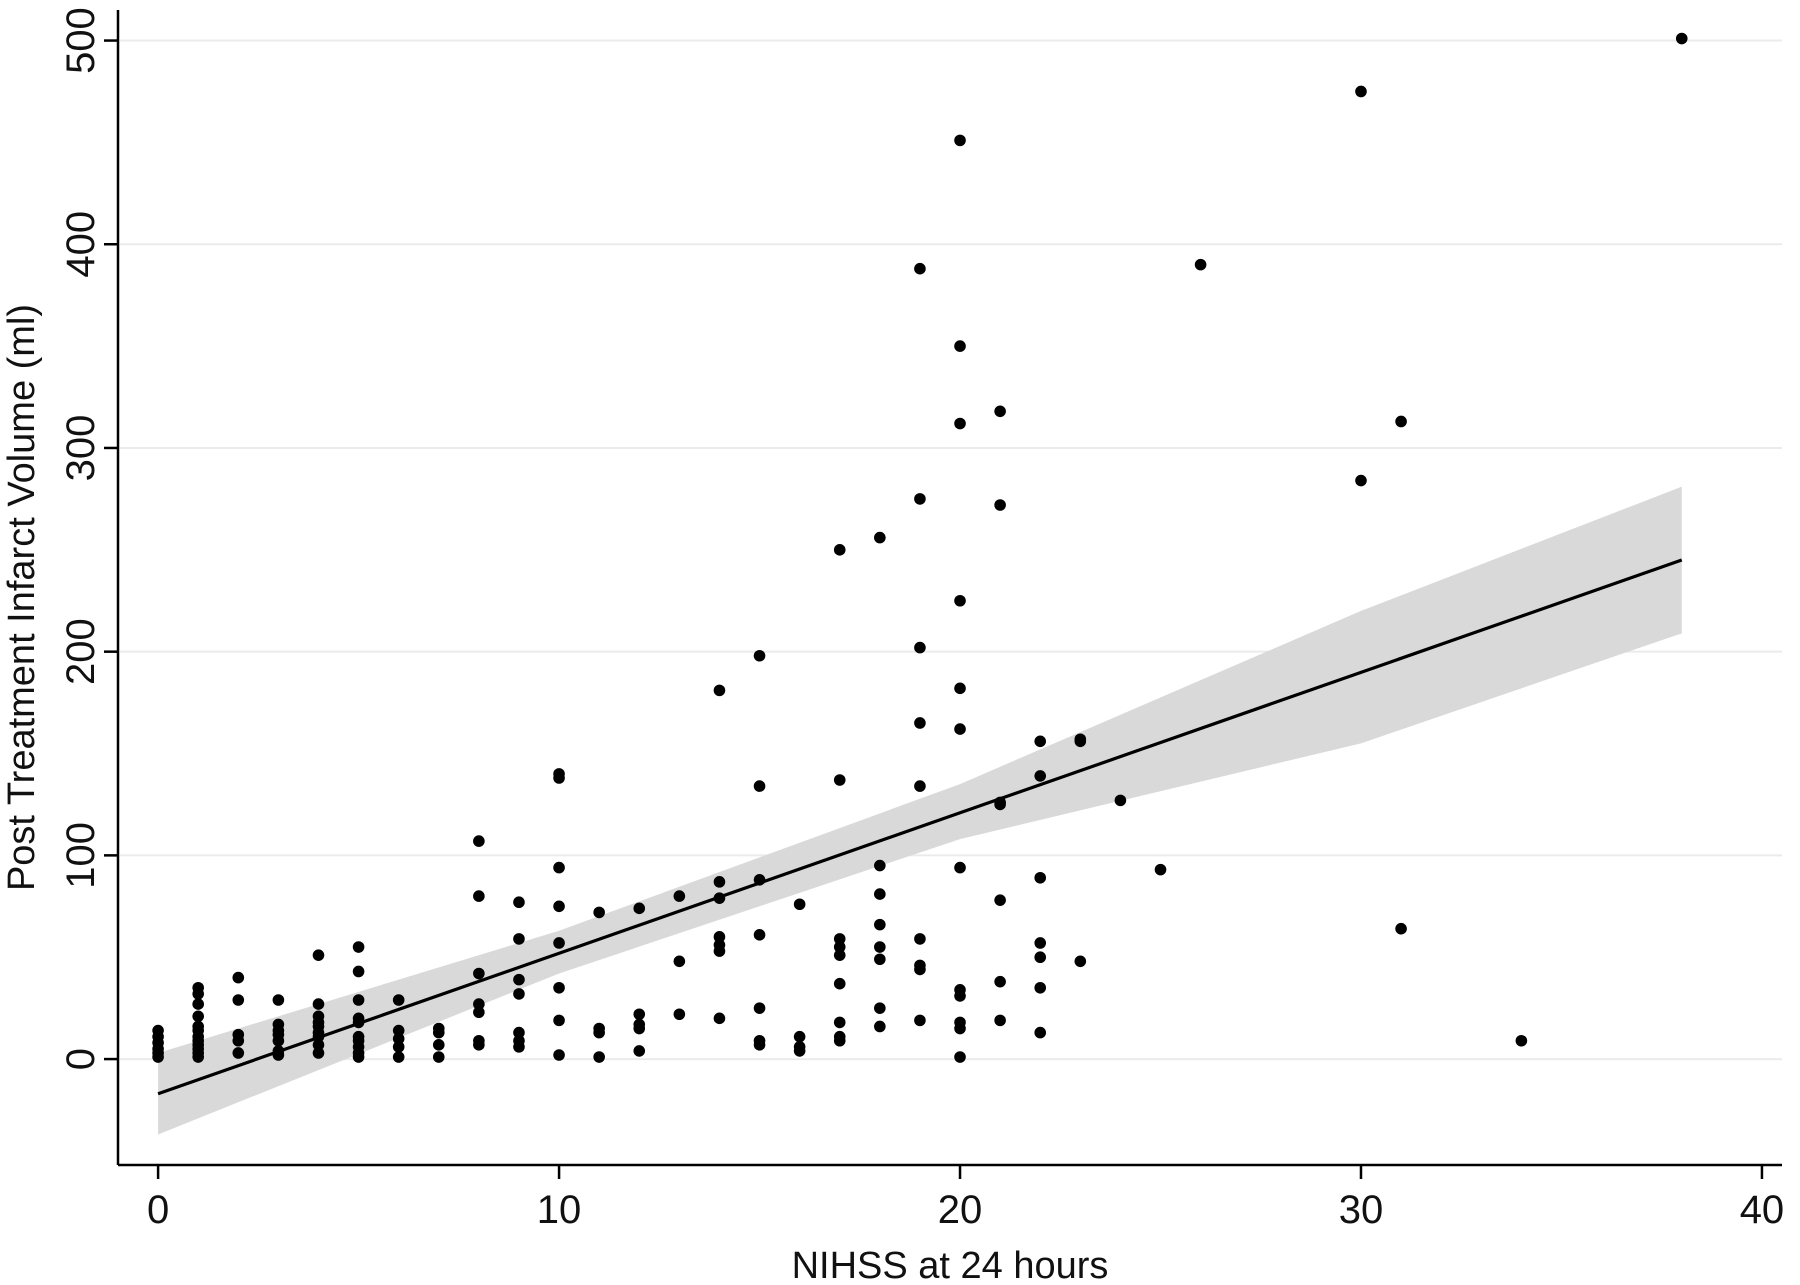 The image size is (1800, 1285). What do you see at coordinates (81, 651) in the screenshot?
I see `y-tick-label: 200` at bounding box center [81, 651].